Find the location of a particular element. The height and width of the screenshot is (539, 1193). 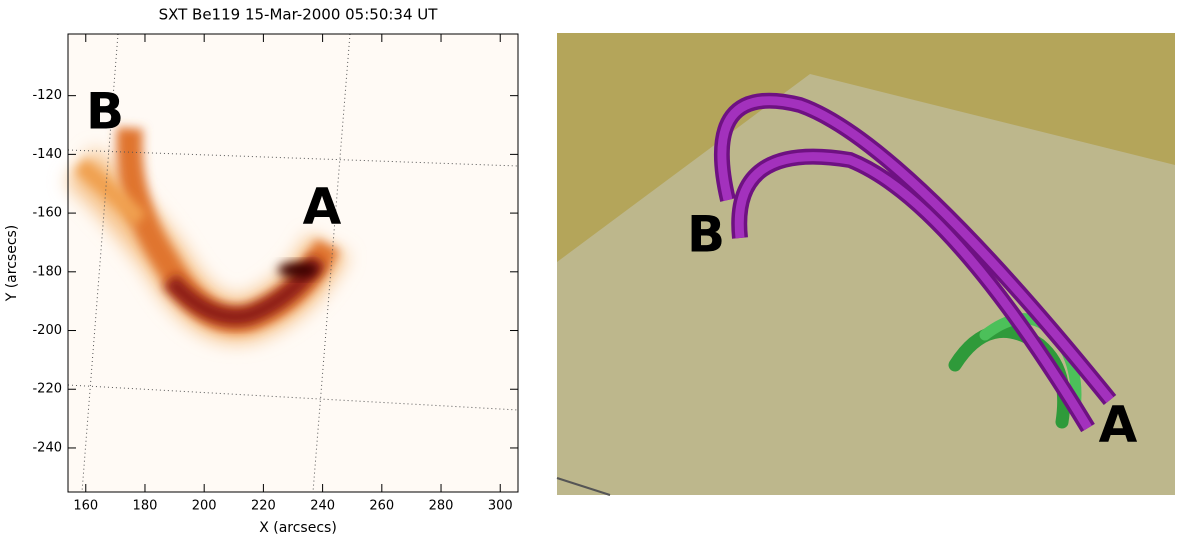

y-tick-label: -200 is located at coordinates (47, 330).